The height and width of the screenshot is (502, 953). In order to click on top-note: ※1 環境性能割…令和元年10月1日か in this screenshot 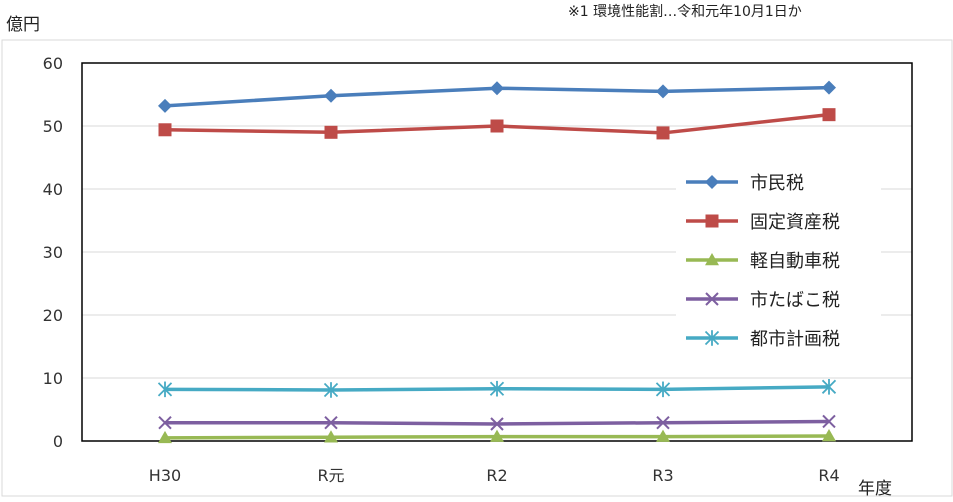, I will do `click(685, 11)`.